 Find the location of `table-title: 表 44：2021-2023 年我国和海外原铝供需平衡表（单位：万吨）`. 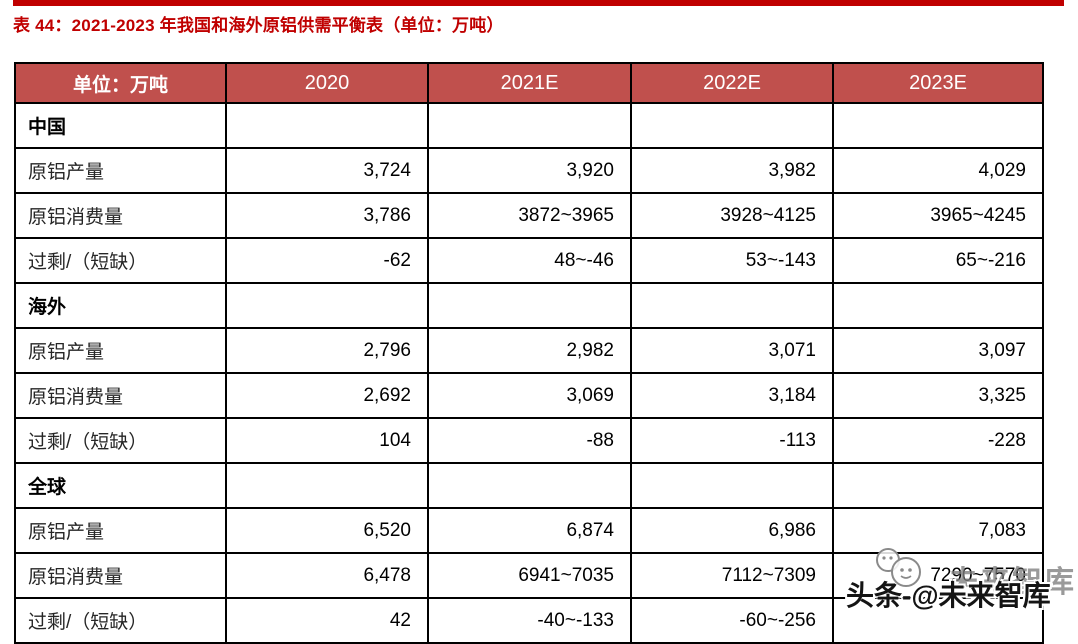

table-title: 表 44：2021-2023 年我国和海外原铝供需平衡表（单位：万吨） is located at coordinates (258, 25).